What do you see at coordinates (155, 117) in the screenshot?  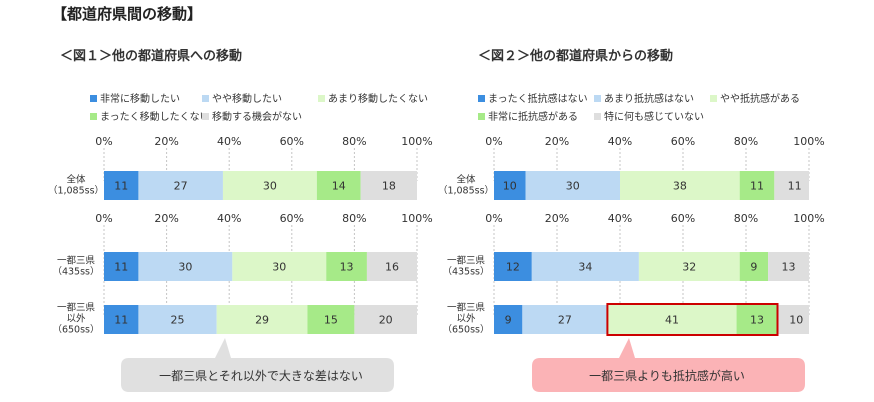 I see `legend-label: まったく移動したくない` at bounding box center [155, 117].